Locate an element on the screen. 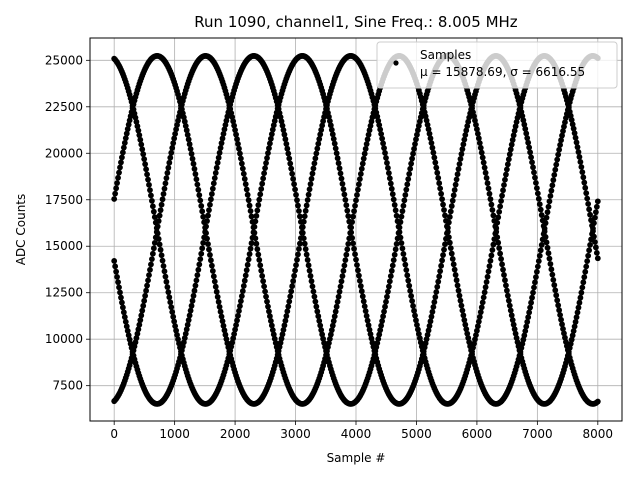 This screenshot has height=480, width=640. y-tick-label: 12500 is located at coordinates (64, 293).